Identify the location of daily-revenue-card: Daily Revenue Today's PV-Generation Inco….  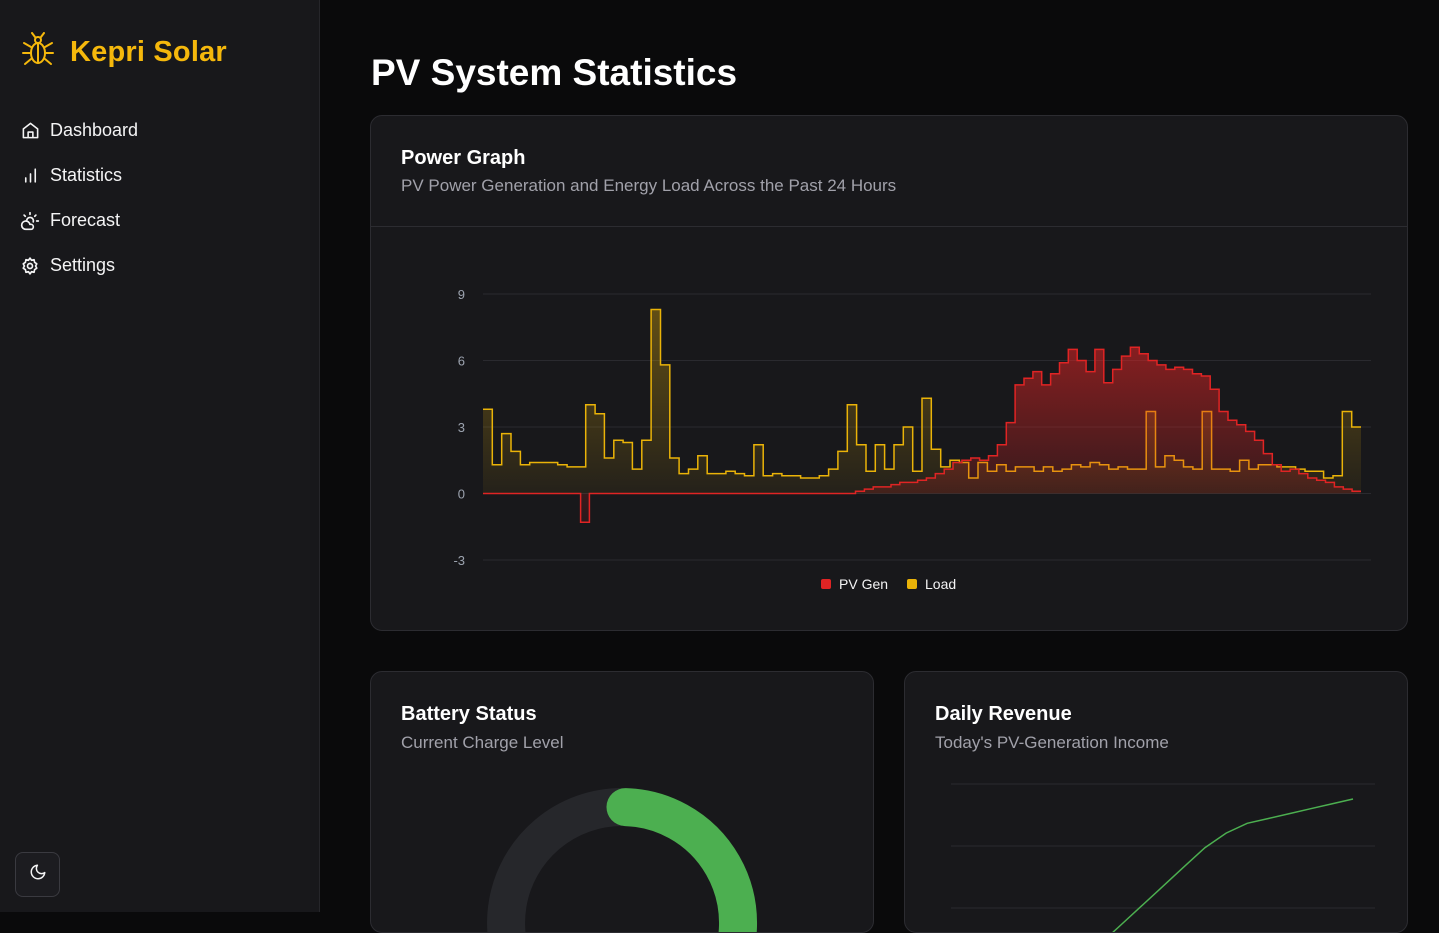
(1156, 802).